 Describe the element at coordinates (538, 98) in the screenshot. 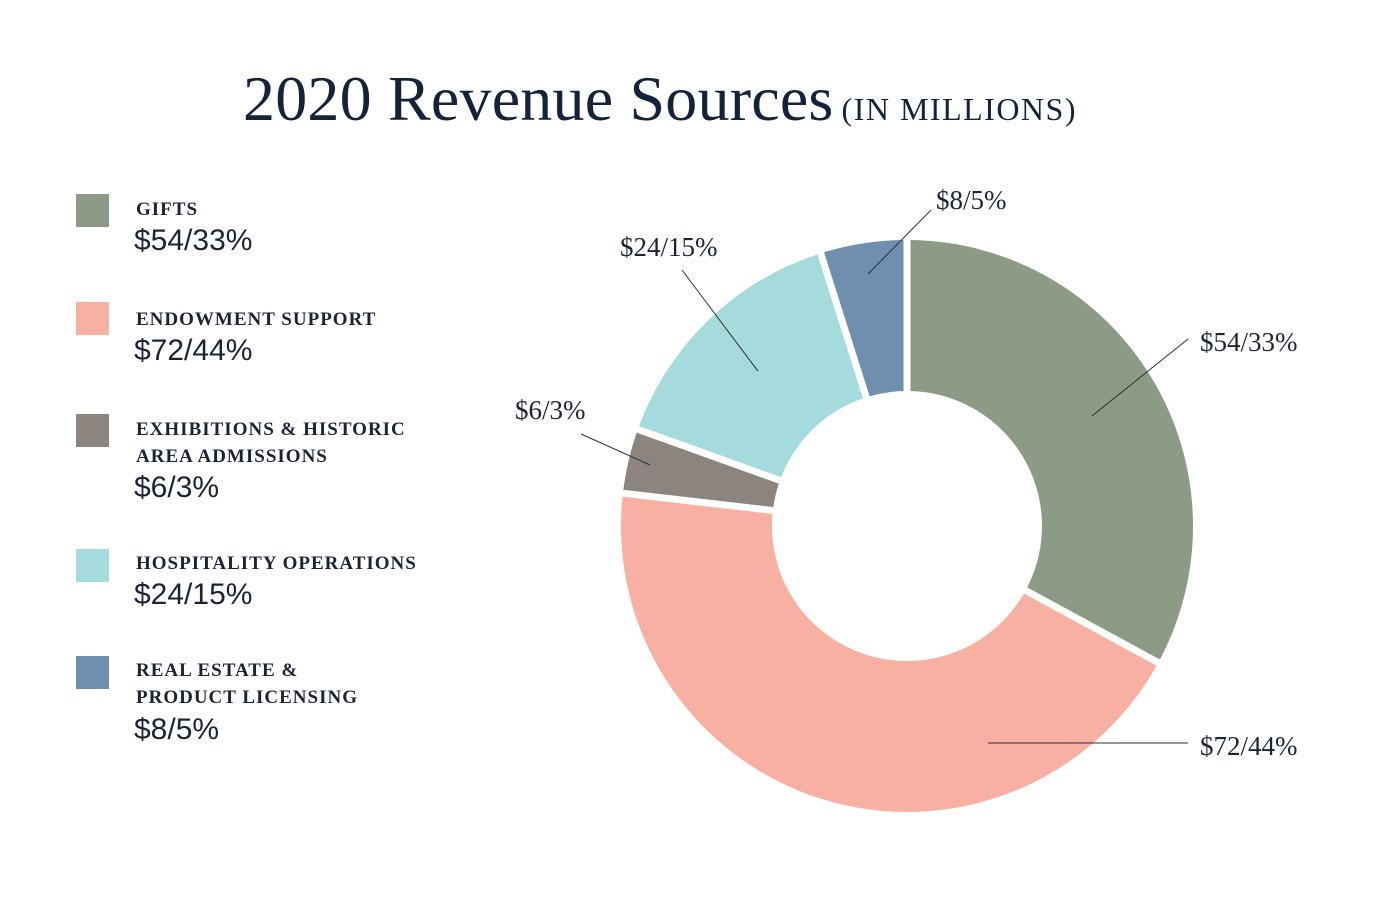

I see `chart-title-main: 2020 Revenue Sources` at that location.